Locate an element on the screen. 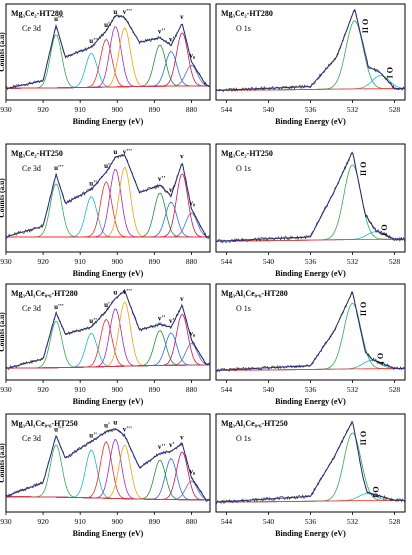 Image resolution: width=412 pixels, height=555 pixels. sample-label: Mg₃Ce₂-HT250 is located at coordinates (247, 153).